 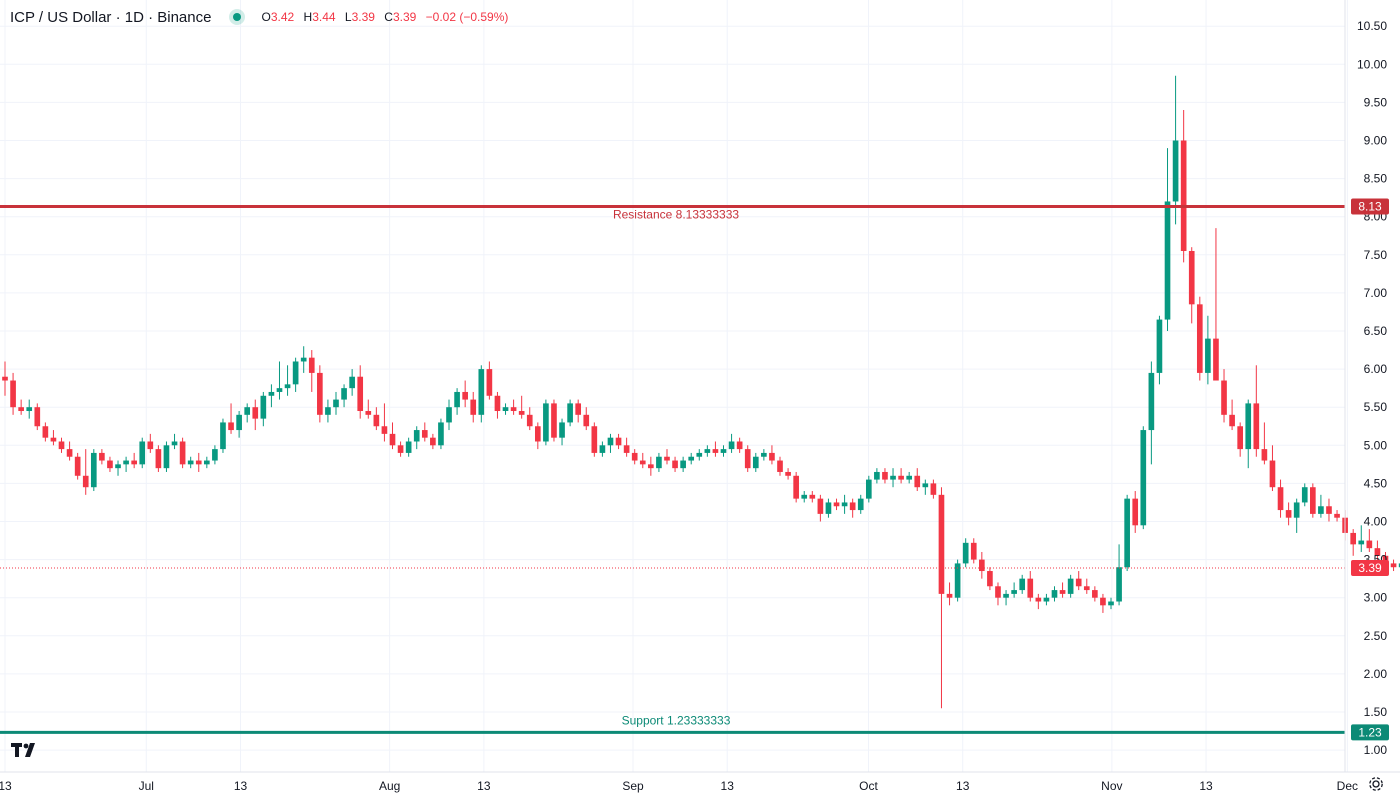 What do you see at coordinates (237, 17) in the screenshot?
I see `market-status-icon` at bounding box center [237, 17].